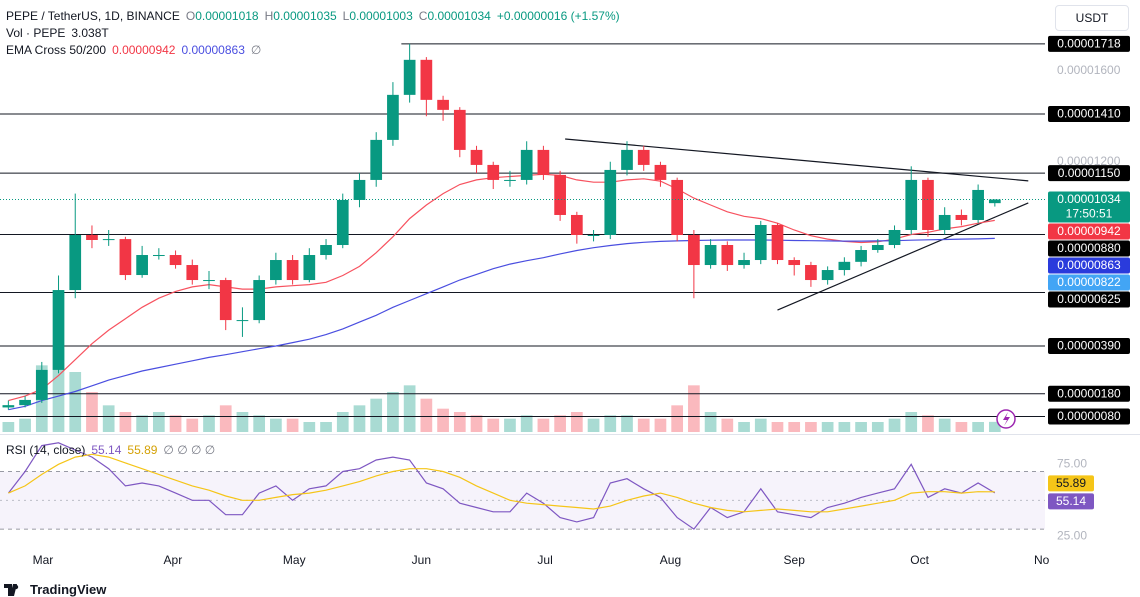  Describe the element at coordinates (501, 483) in the screenshot. I see `rsi-ma-line` at that location.